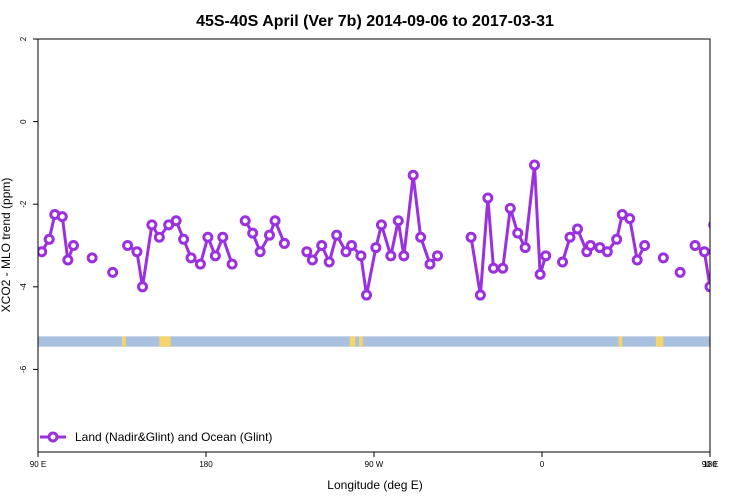 This screenshot has height=500, width=750. Describe the element at coordinates (23, 369) in the screenshot. I see `y-tick-label: -6` at that location.